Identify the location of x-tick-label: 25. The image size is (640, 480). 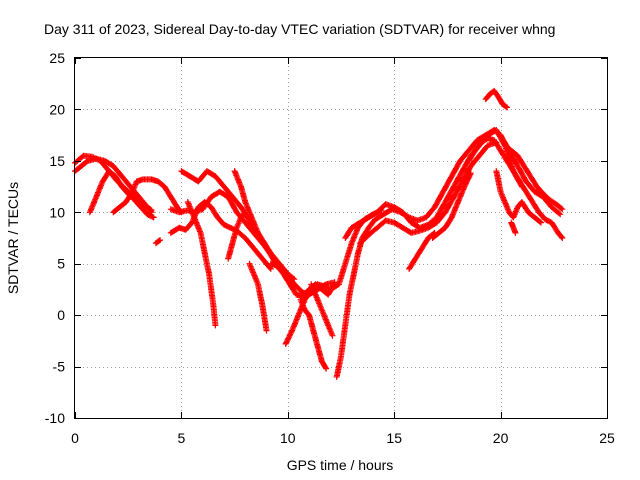
(607, 438).